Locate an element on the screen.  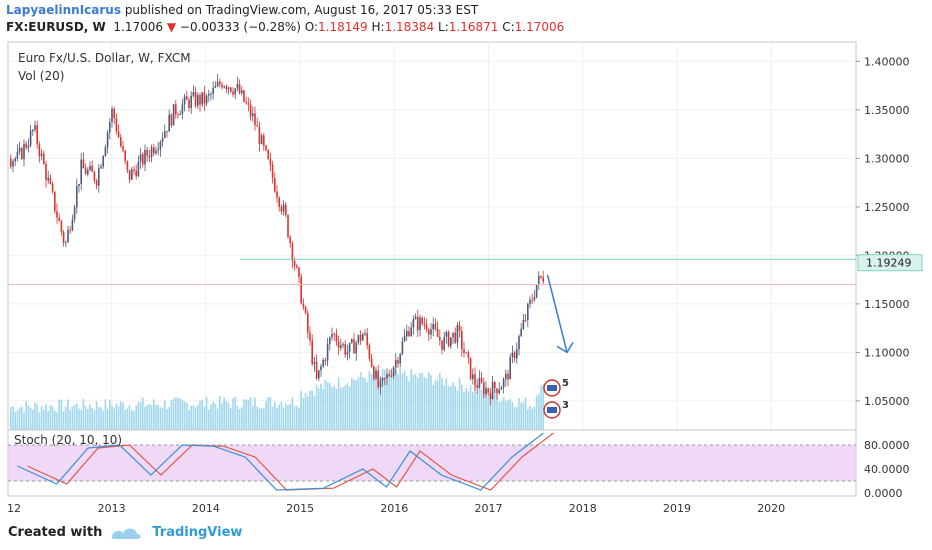
last-price: 1.17006 is located at coordinates (138, 27).